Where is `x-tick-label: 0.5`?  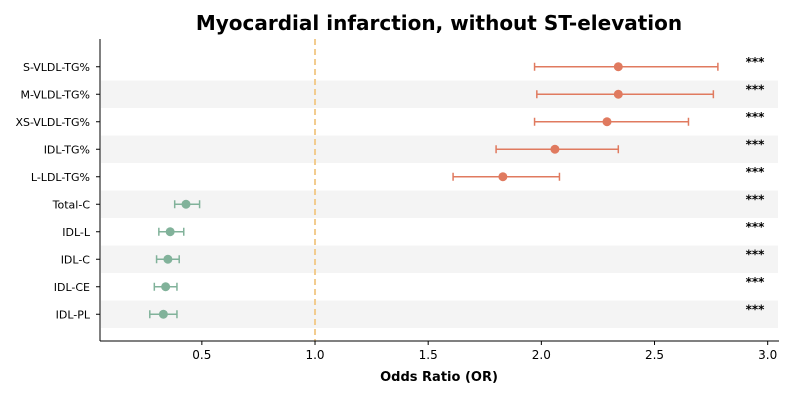
x-tick-label: 0.5 is located at coordinates (201, 355).